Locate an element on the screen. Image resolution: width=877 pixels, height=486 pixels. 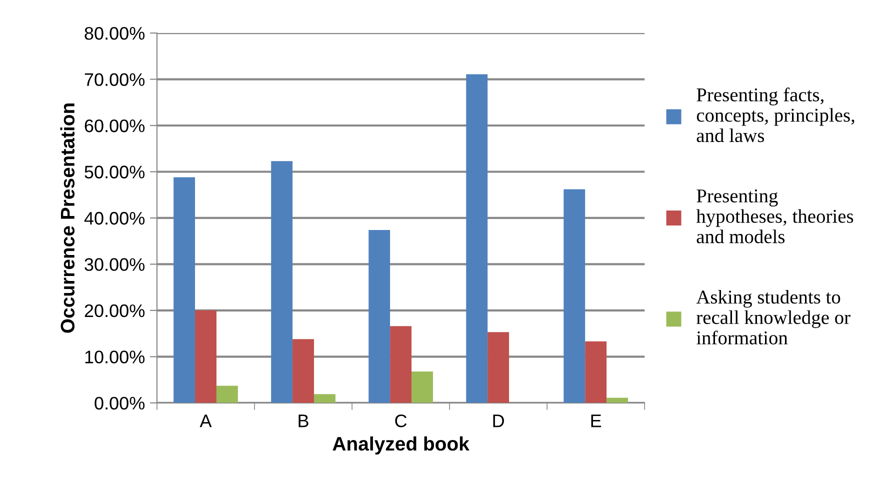
y-tick-label: 60.00% is located at coordinates (114, 125).